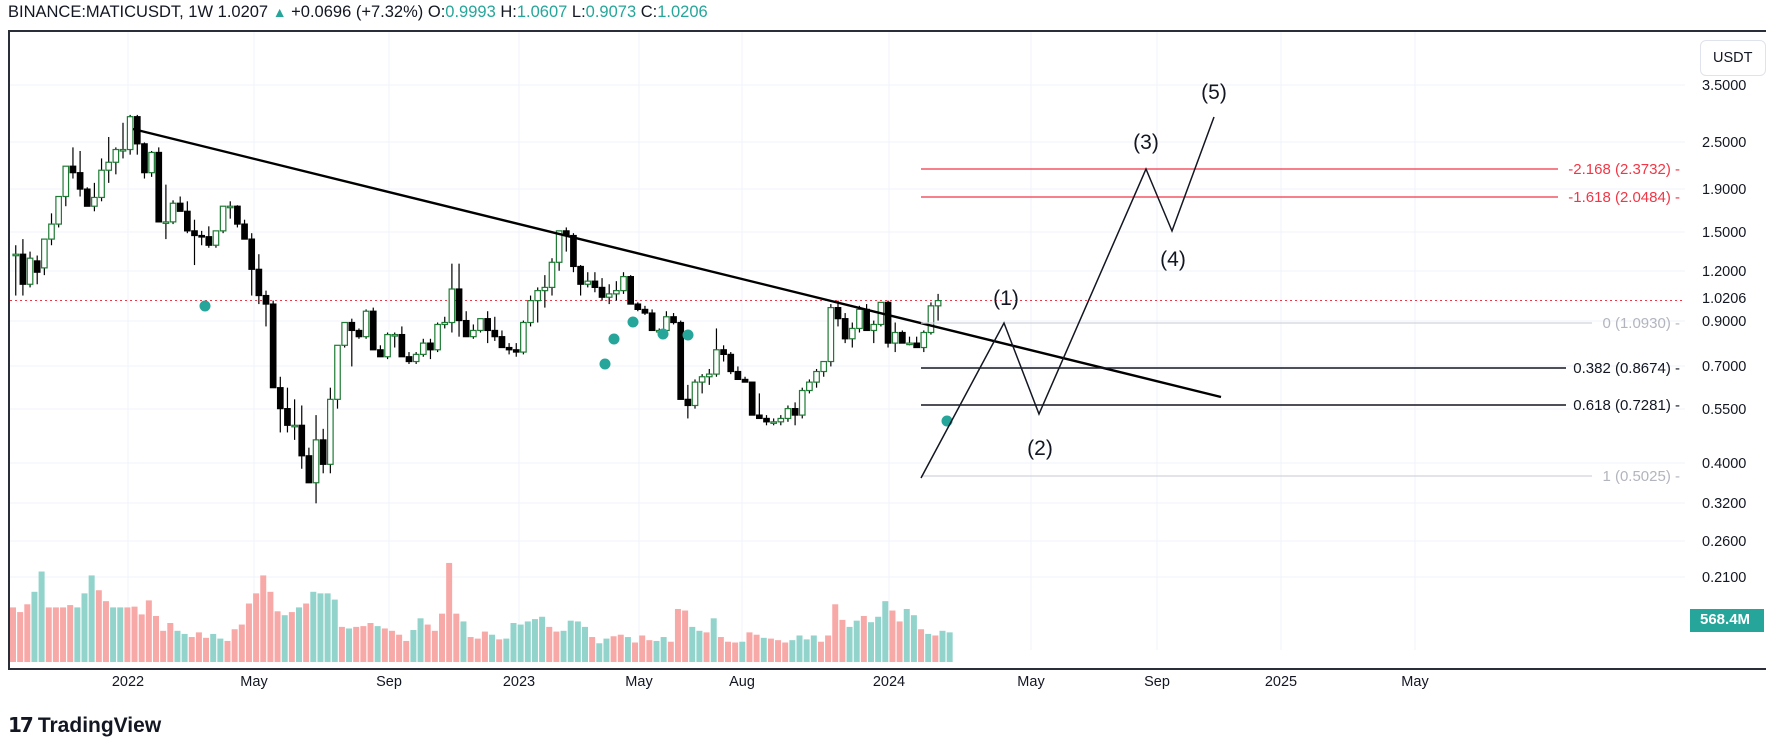 This screenshot has width=1772, height=751. What do you see at coordinates (1067, 297) in the screenshot?
I see `elliott-wave-path` at bounding box center [1067, 297].